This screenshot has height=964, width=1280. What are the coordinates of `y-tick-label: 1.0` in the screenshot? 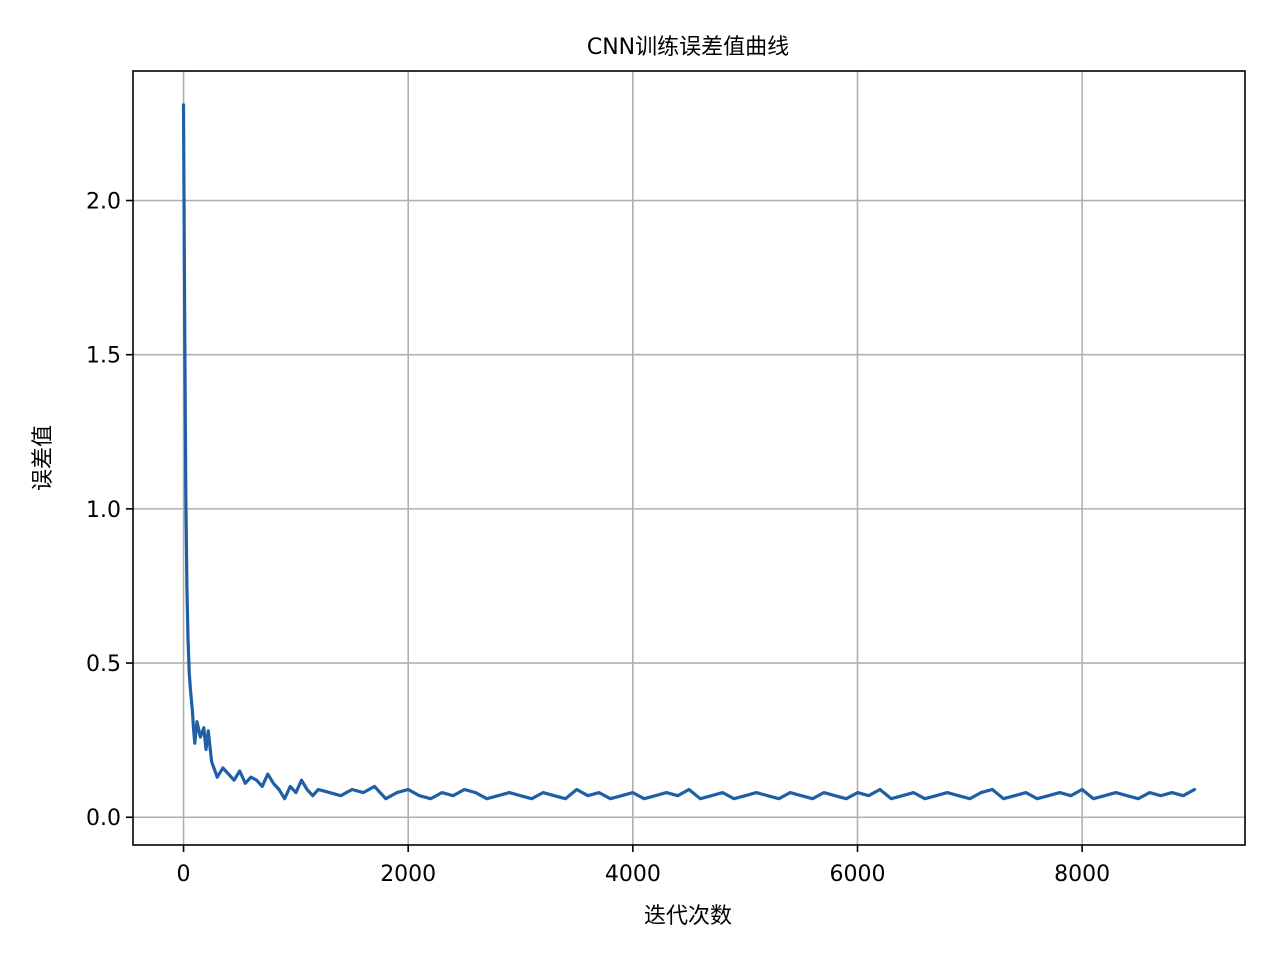 It's located at (103, 510).